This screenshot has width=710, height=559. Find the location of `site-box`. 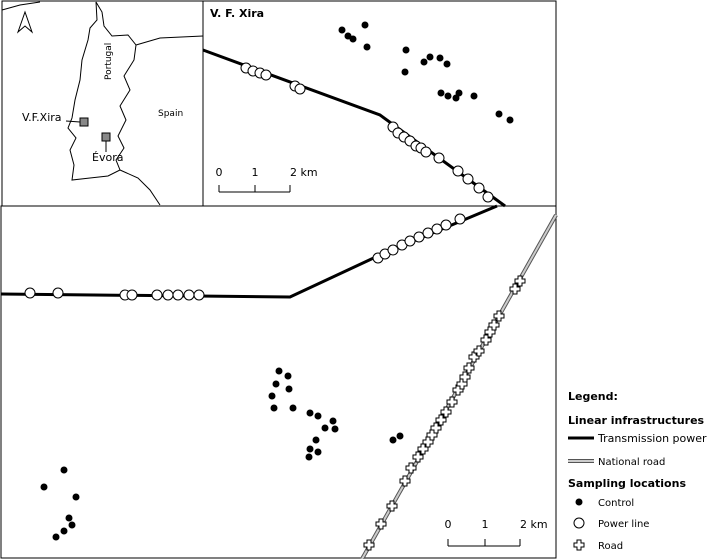

site-box is located at coordinates (106, 137).